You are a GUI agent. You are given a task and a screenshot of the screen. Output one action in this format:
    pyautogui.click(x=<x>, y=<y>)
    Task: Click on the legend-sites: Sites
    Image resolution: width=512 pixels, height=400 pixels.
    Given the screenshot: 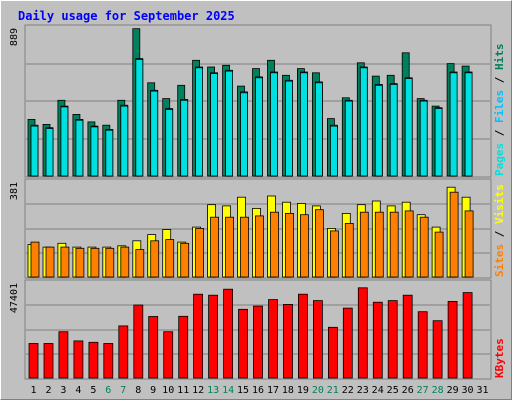 What is the action you would take?
    pyautogui.click(x=499, y=260)
    